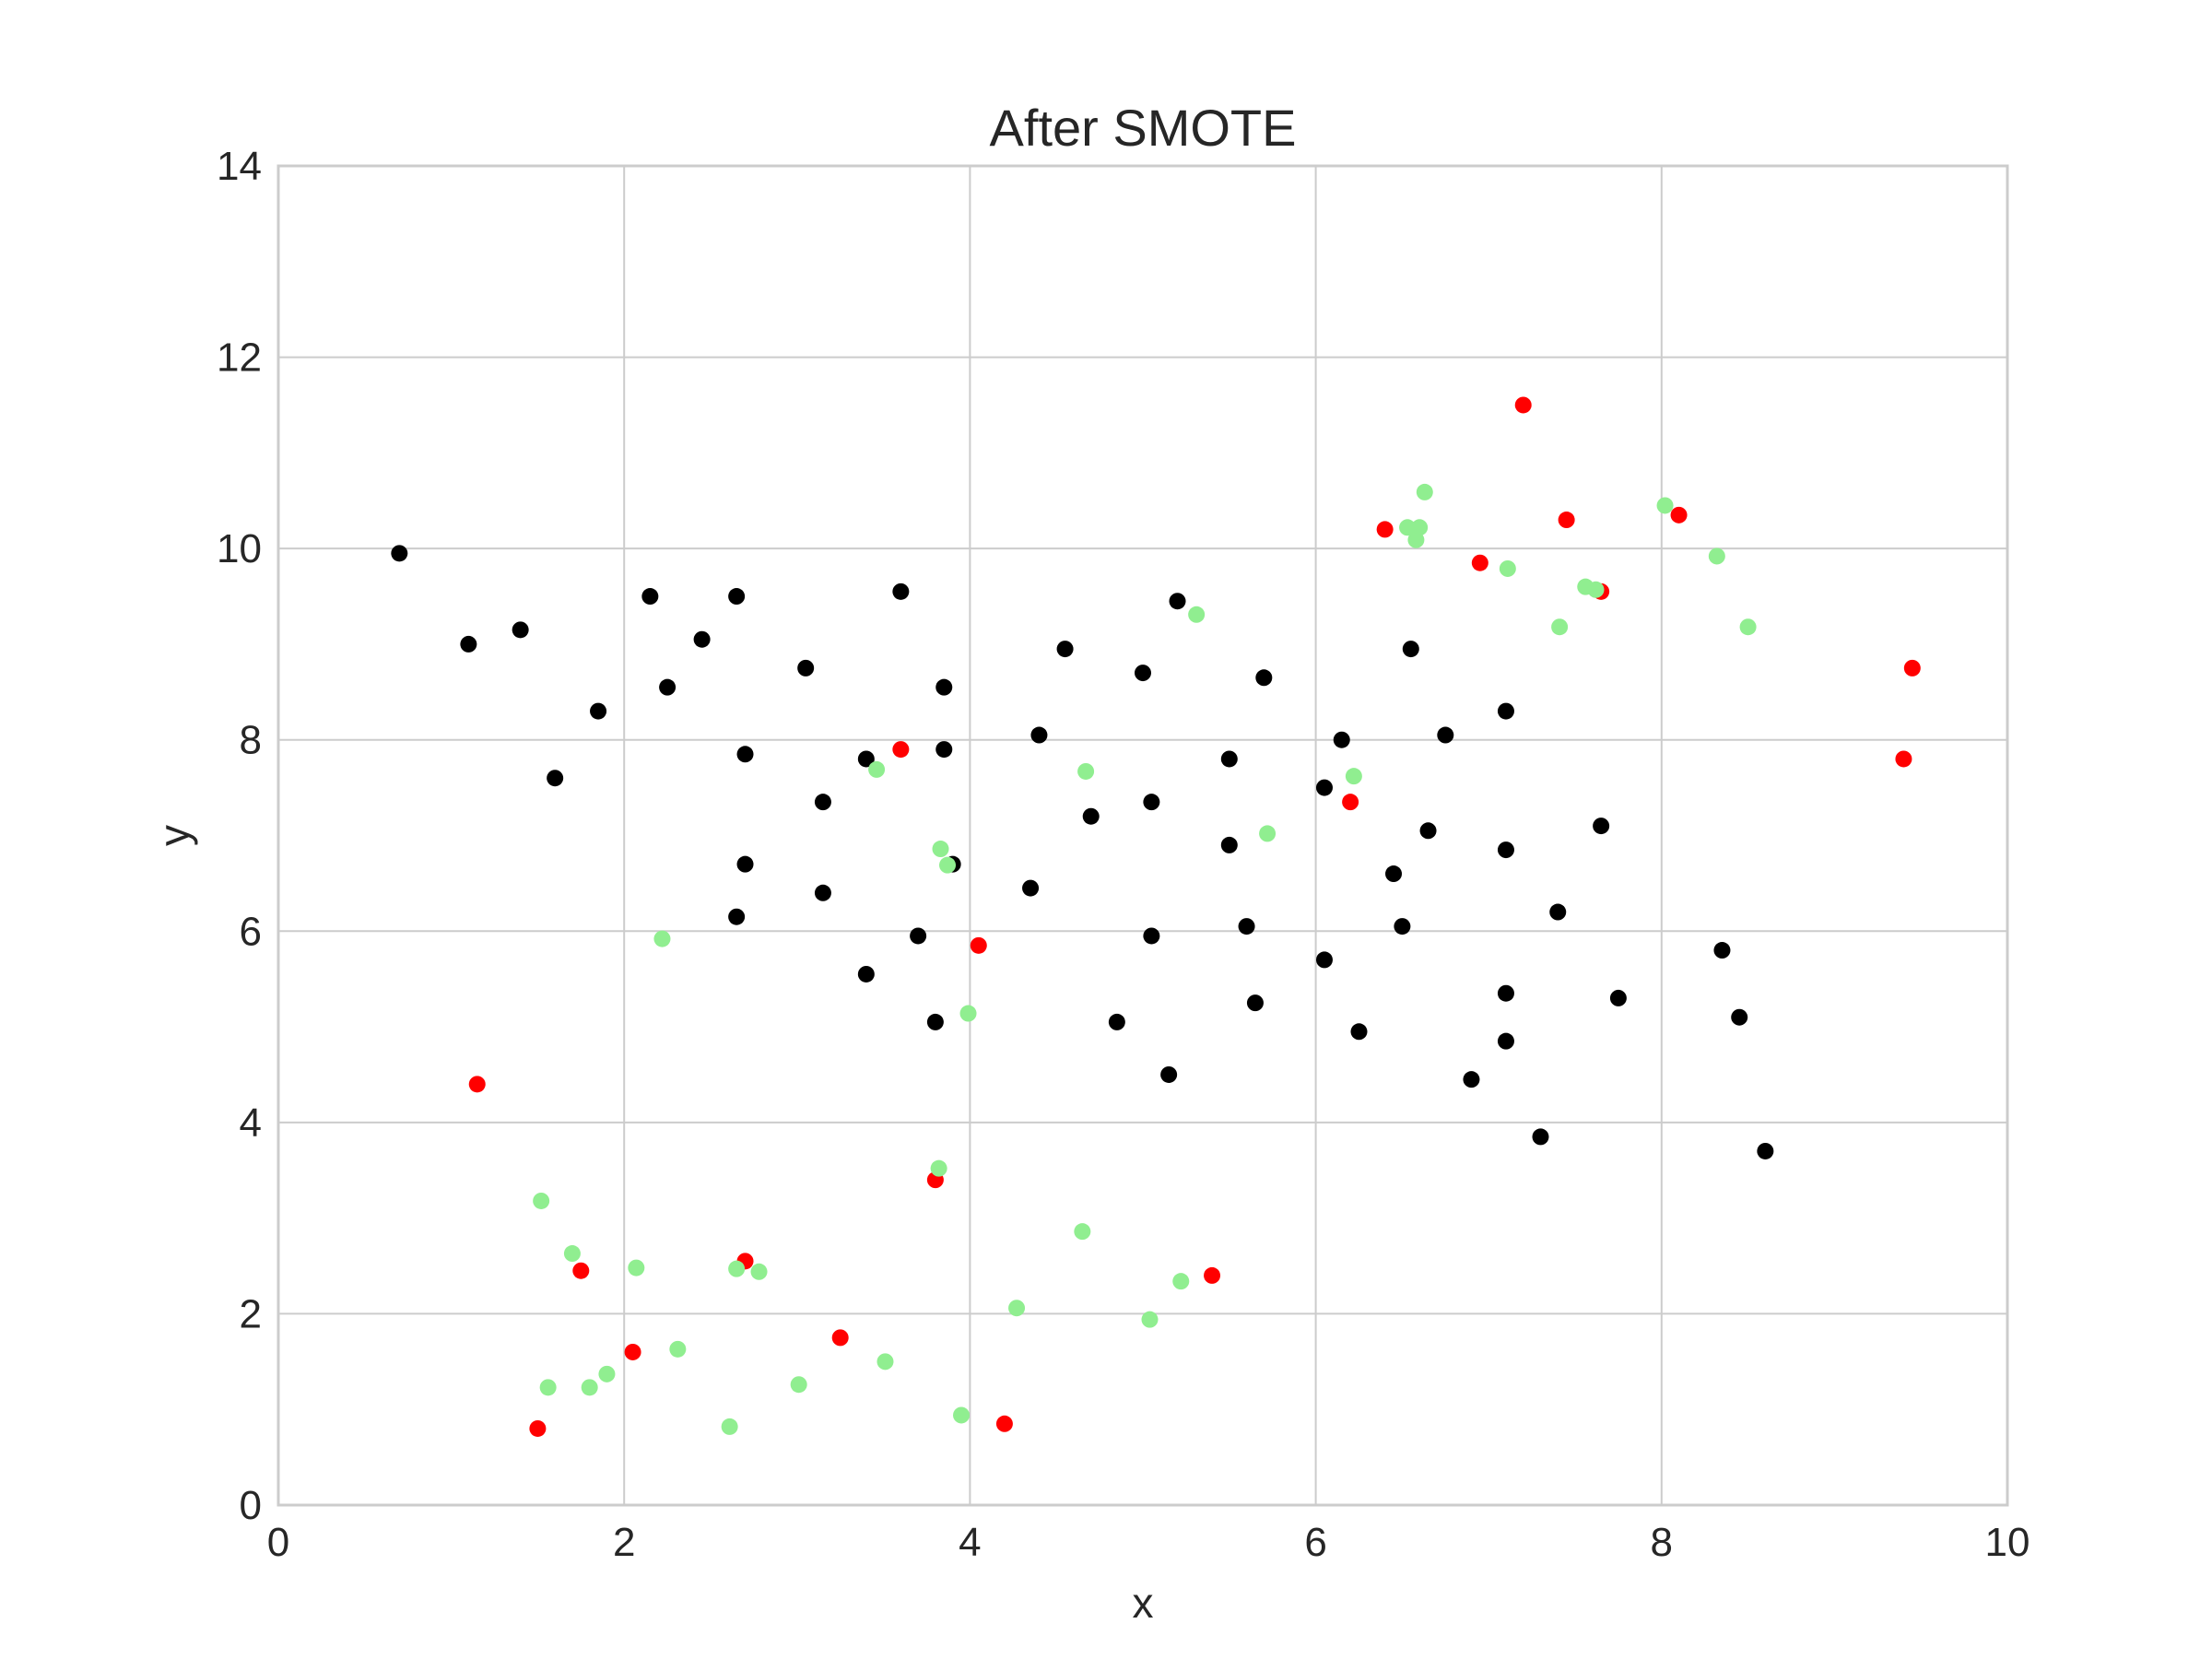 The image size is (2212, 1659). I want to click on y-tick-label: 14, so click(239, 166).